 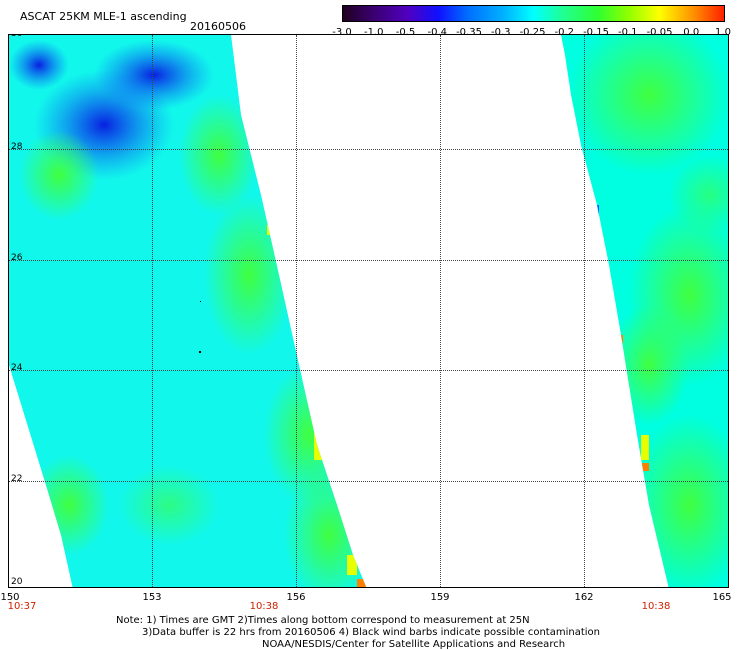 What do you see at coordinates (584, 597) in the screenshot?
I see `lon-label: 162` at bounding box center [584, 597].